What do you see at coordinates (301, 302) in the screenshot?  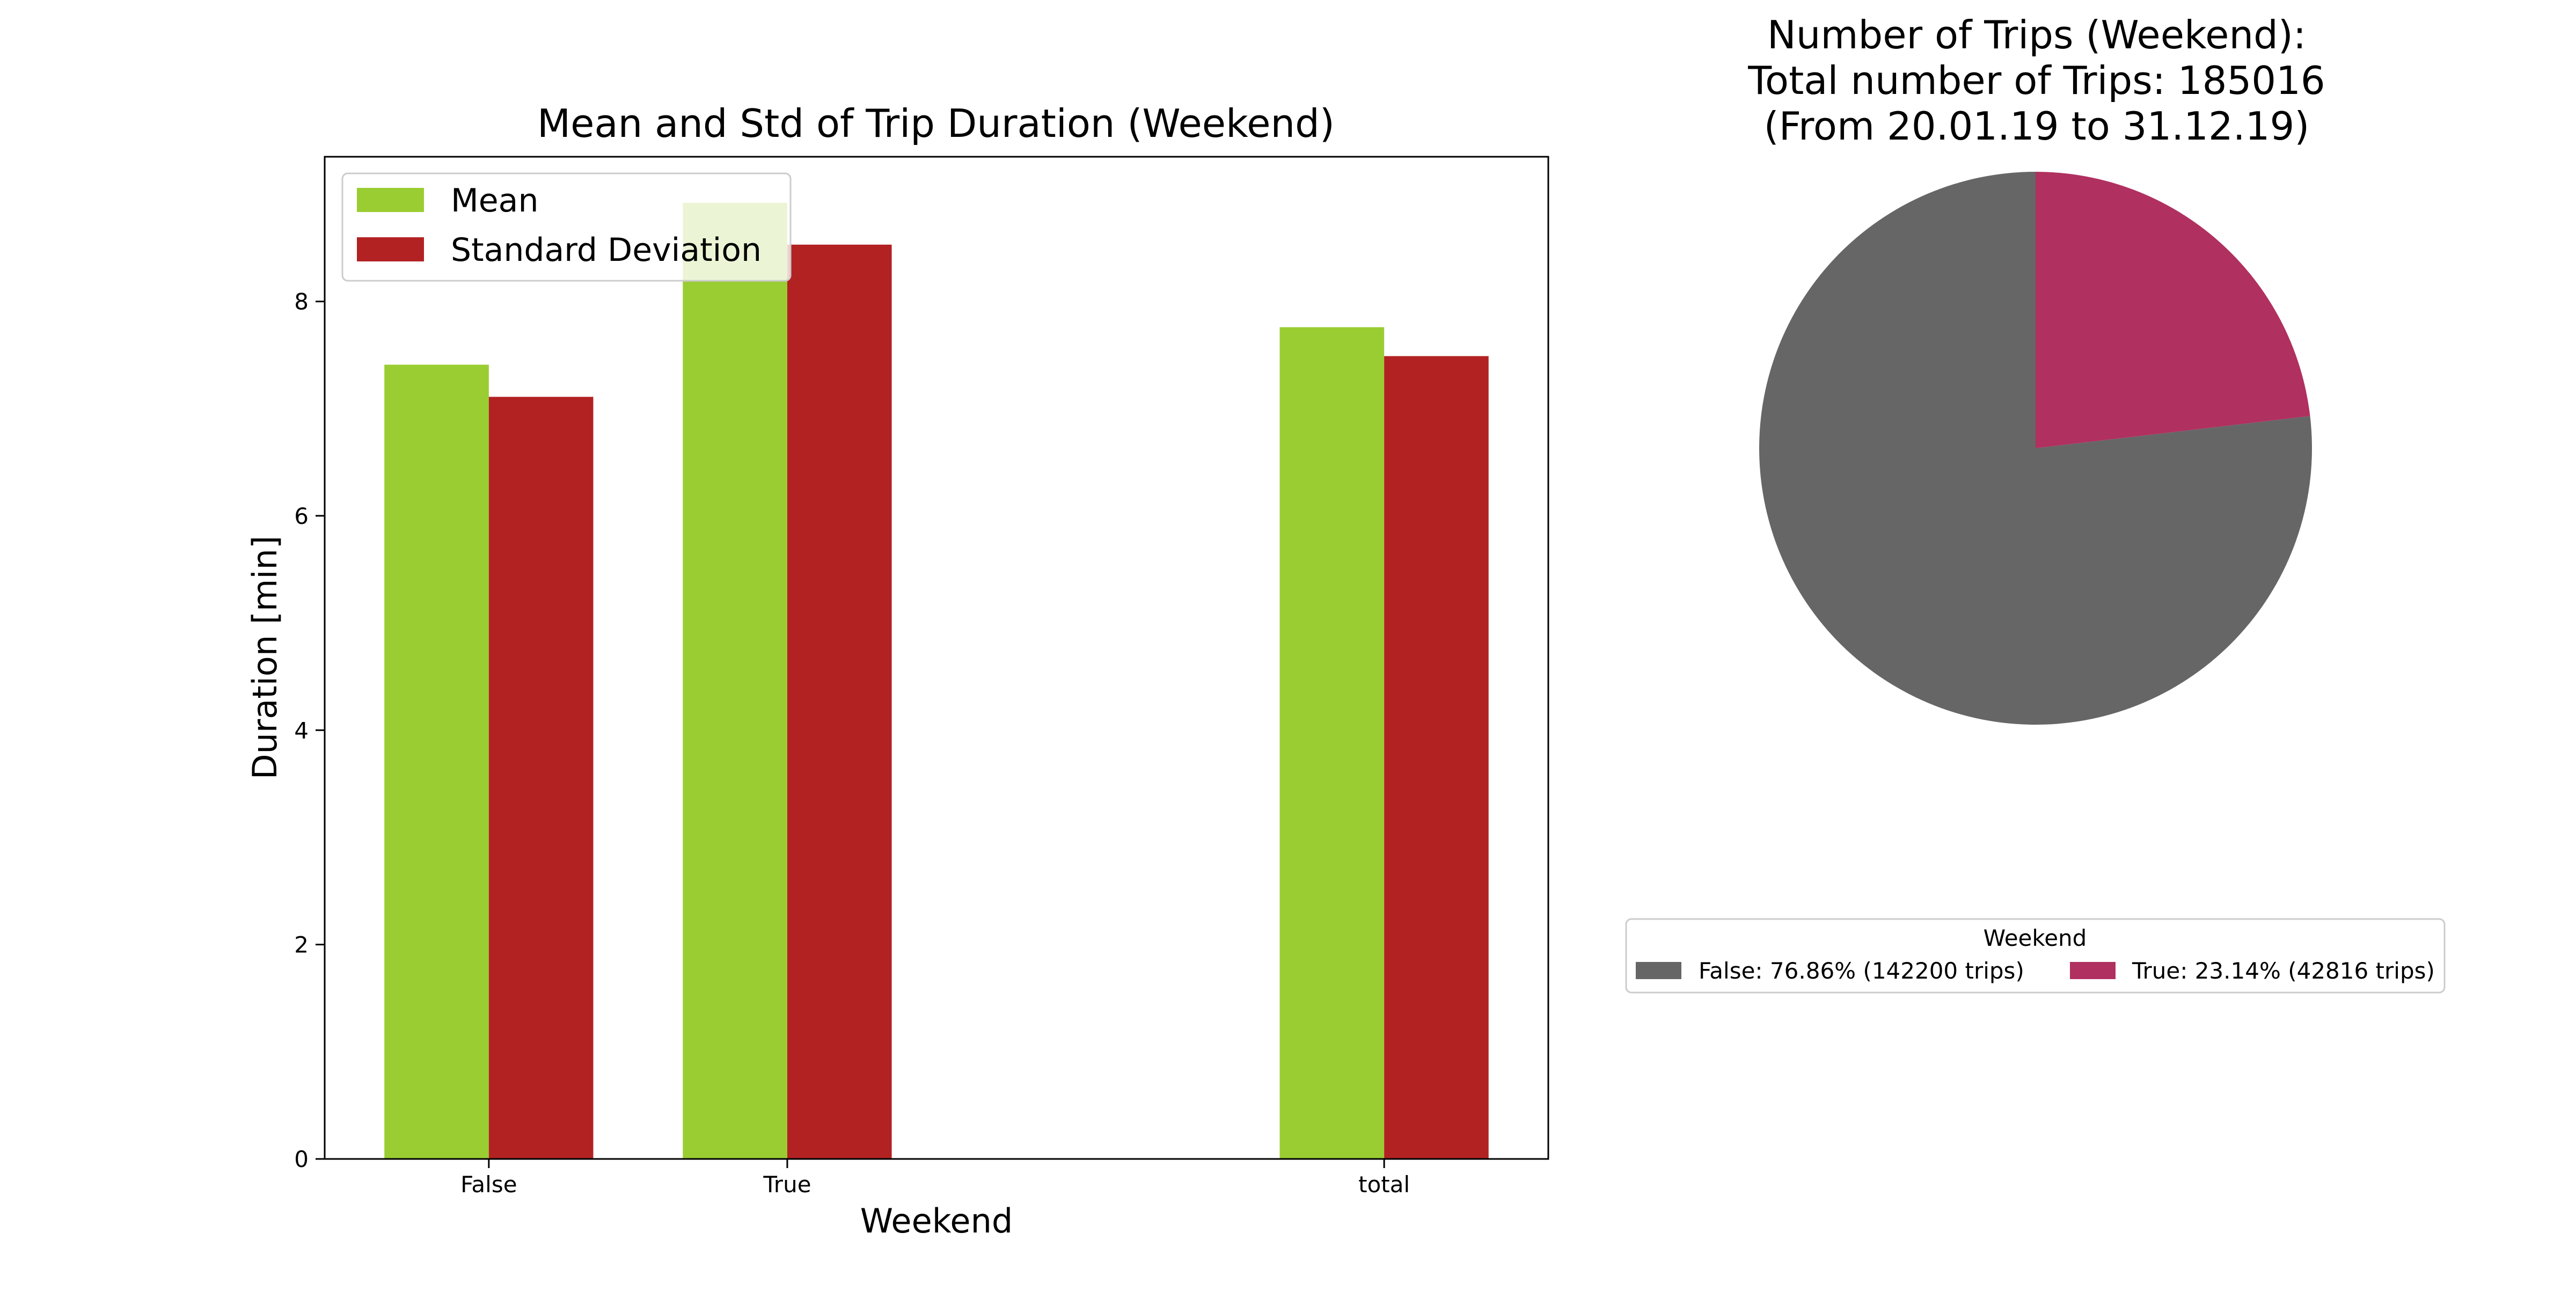 I see `y-tick-label: 8` at bounding box center [301, 302].